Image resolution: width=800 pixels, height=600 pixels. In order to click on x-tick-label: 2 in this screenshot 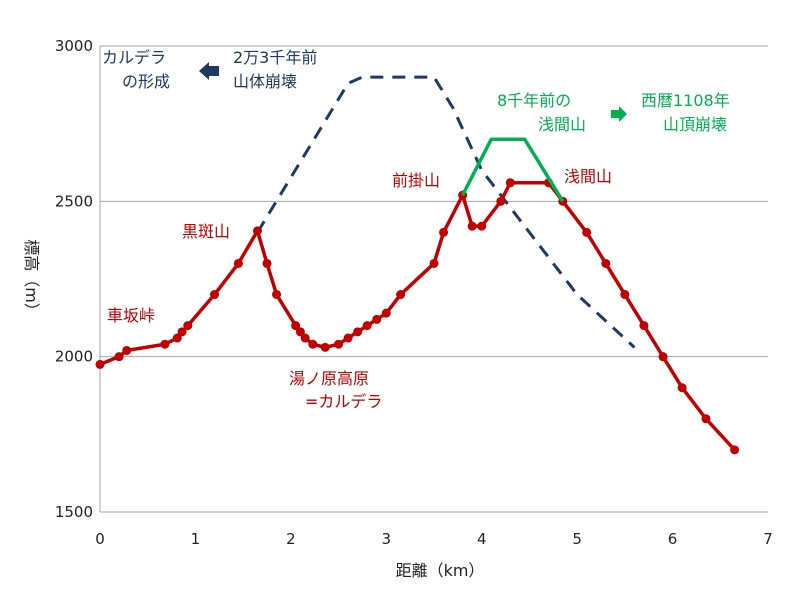, I will do `click(291, 539)`.